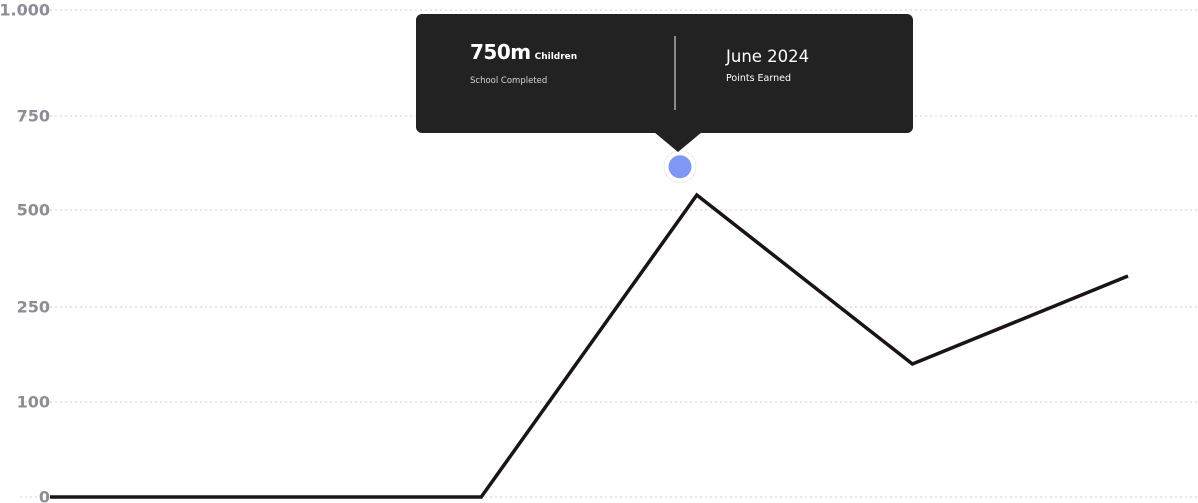 This screenshot has width=1198, height=503. What do you see at coordinates (25, 10) in the screenshot?
I see `y-tick-label: 1.000` at bounding box center [25, 10].